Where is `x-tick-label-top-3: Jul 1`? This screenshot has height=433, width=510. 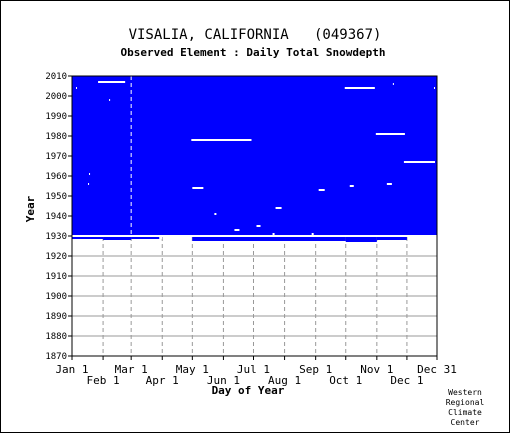
x-tick-label-top-3: Jul 1 is located at coordinates (253, 369).